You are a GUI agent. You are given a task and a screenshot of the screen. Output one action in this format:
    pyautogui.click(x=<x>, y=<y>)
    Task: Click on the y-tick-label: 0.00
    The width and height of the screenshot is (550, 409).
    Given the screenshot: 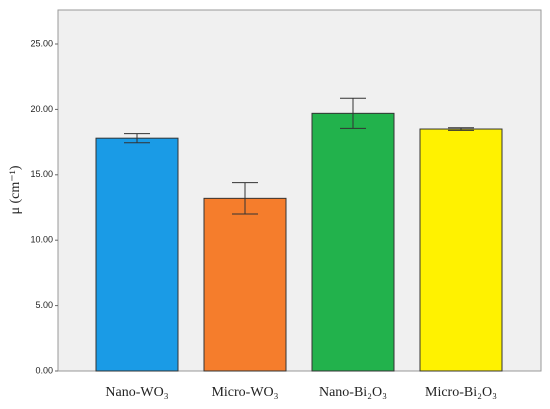 What is the action you would take?
    pyautogui.click(x=44, y=370)
    